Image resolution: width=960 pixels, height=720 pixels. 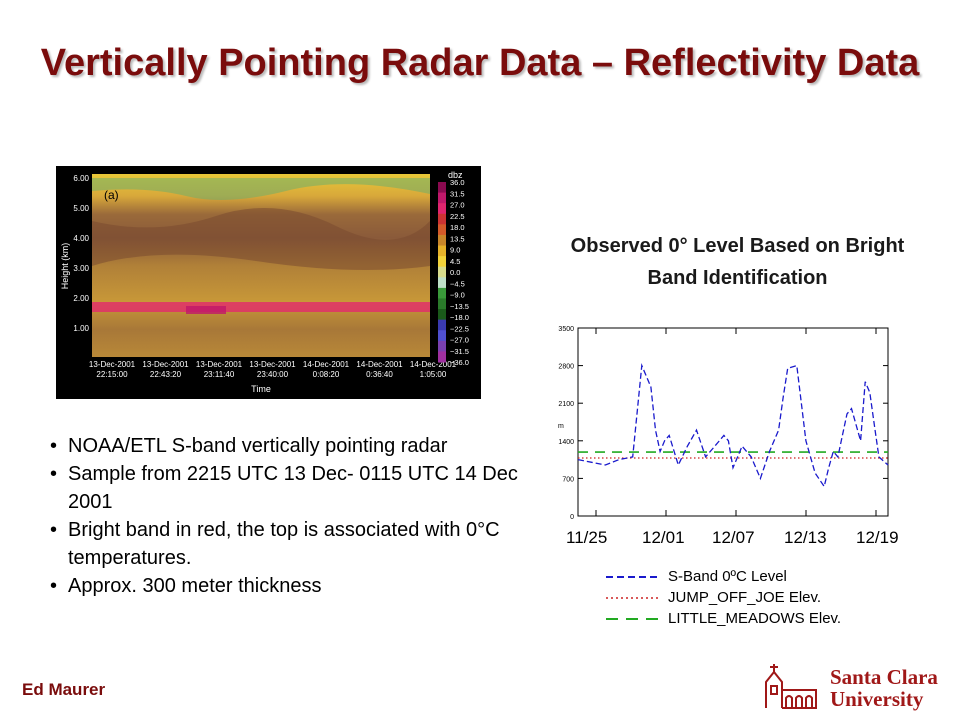 What do you see at coordinates (261, 307) in the screenshot?
I see `bright-band-red` at bounding box center [261, 307].